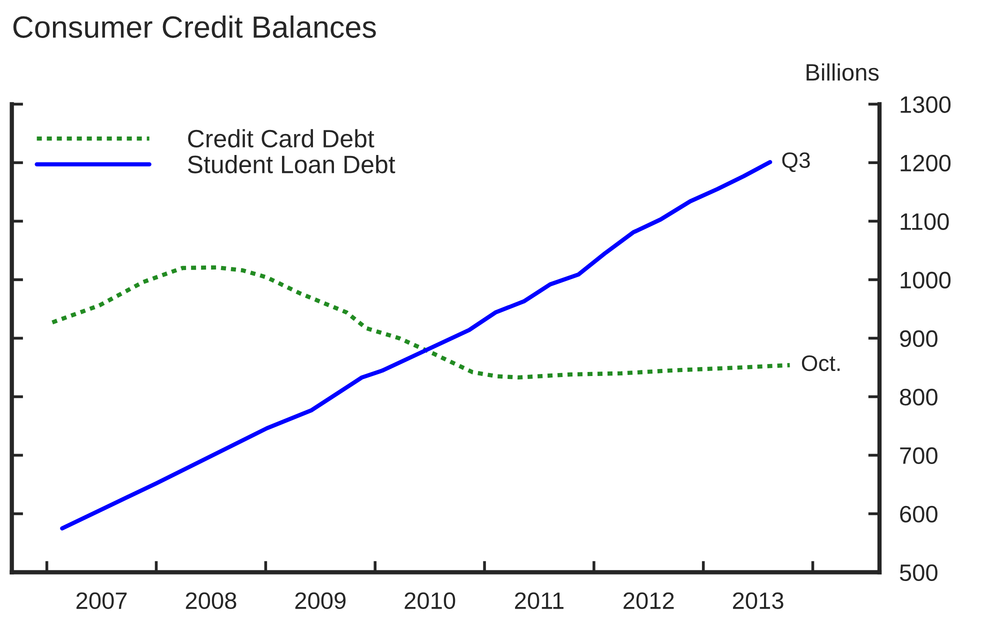 The width and height of the screenshot is (986, 620). I want to click on y-tick-label: 1200, so click(925, 163).